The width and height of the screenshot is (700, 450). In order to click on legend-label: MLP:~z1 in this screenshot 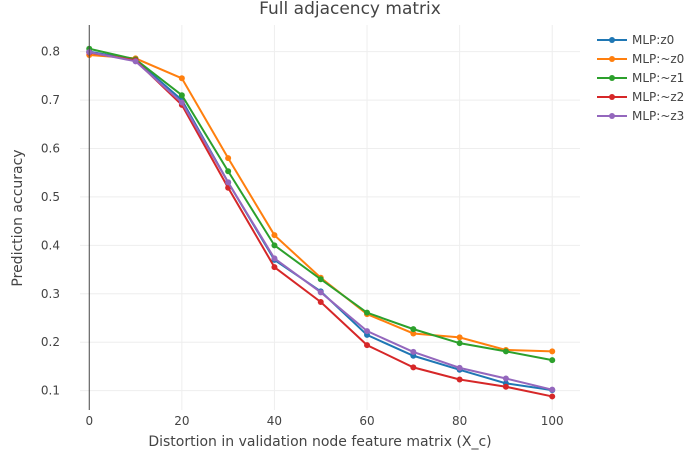, I will do `click(658, 78)`.